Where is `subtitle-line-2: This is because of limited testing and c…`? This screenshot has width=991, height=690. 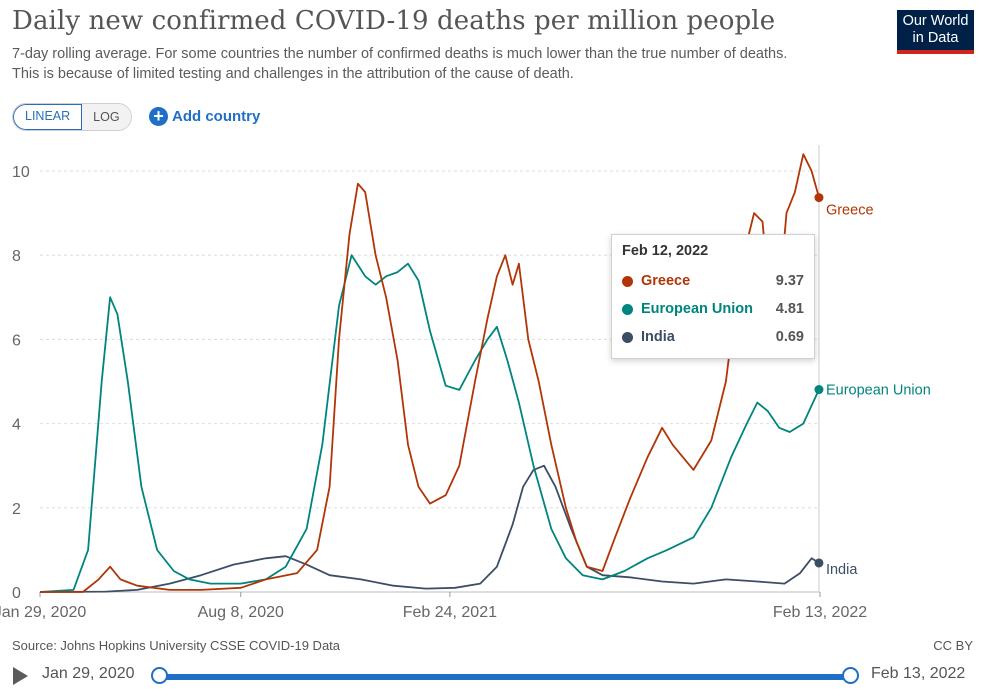 subtitle-line-2: This is because of limited testing and c… is located at coordinates (293, 74).